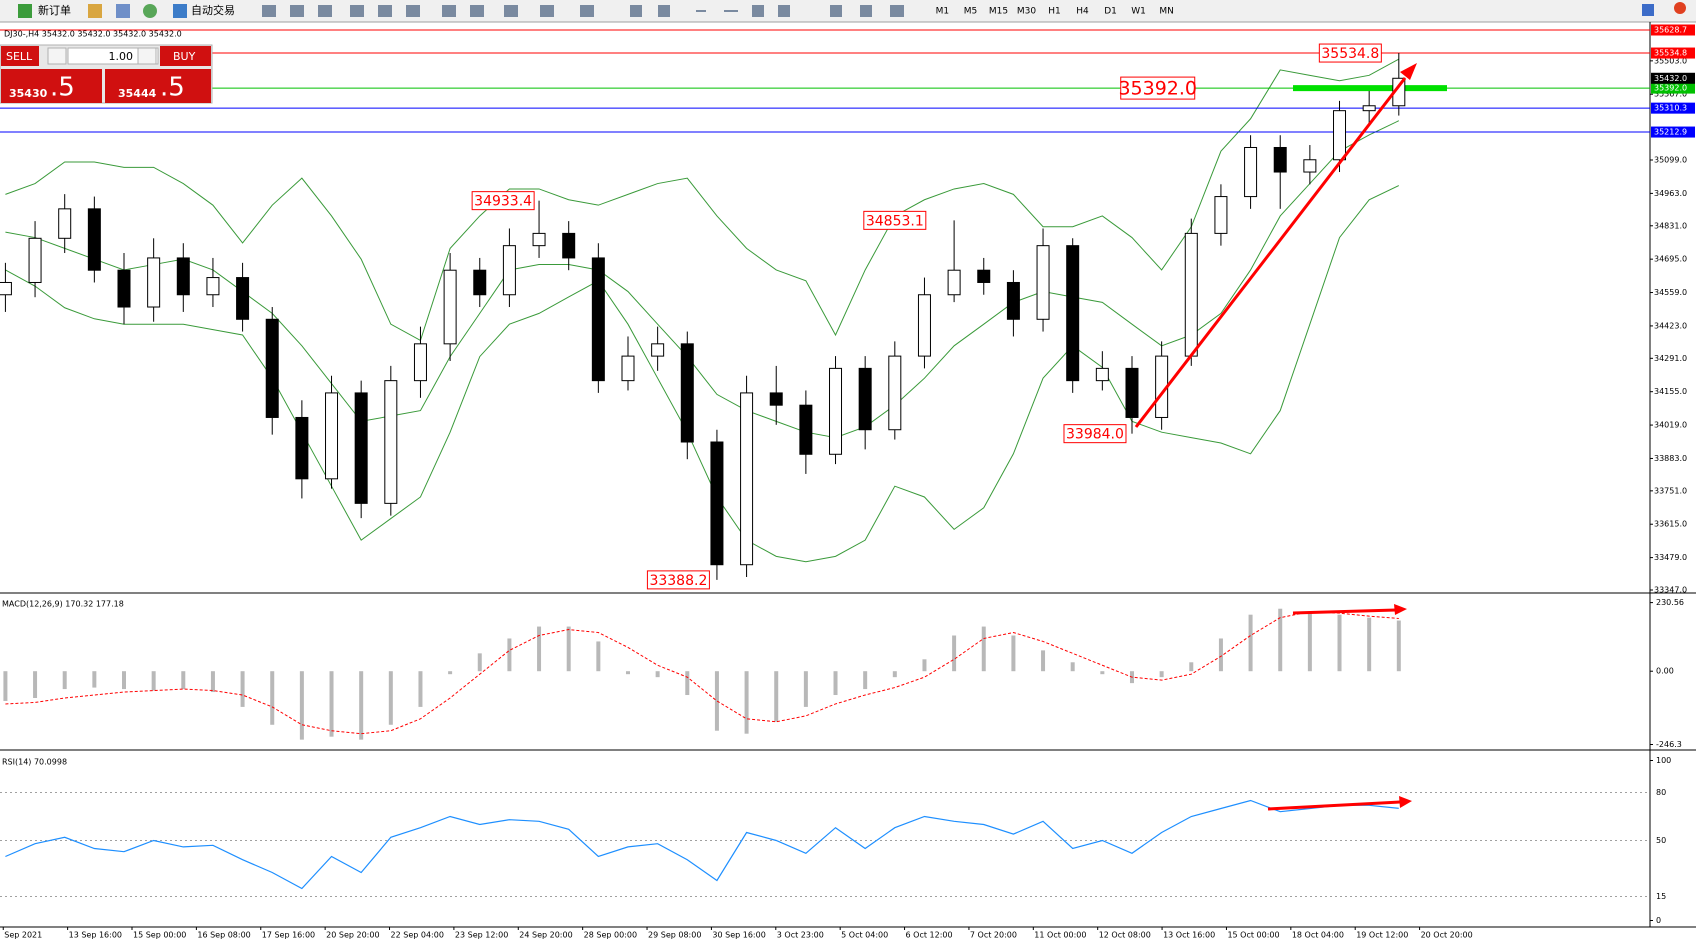  Describe the element at coordinates (929, 935) in the screenshot. I see `x-tick-label: 6 Oct 12:00` at that location.